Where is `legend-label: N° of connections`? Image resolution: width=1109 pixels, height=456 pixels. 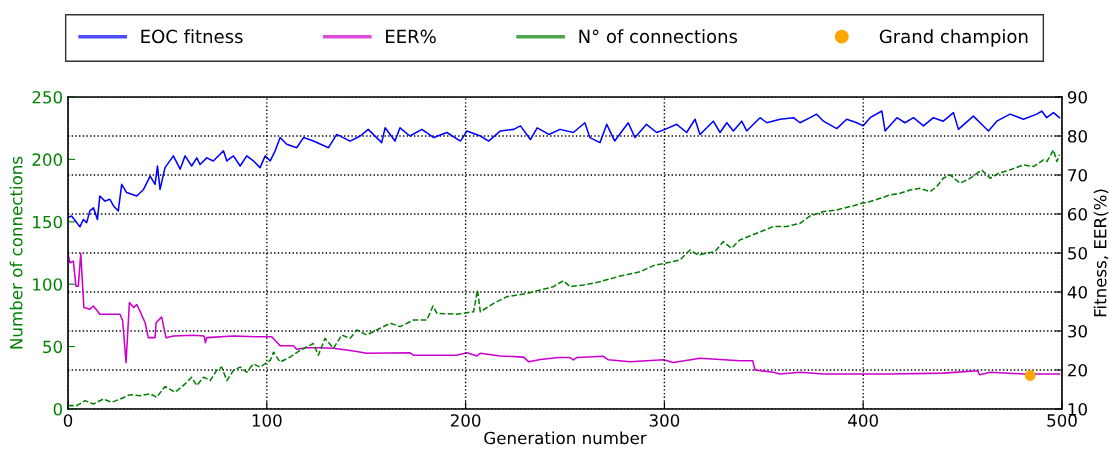
legend-label: N° of connections is located at coordinates (658, 36).